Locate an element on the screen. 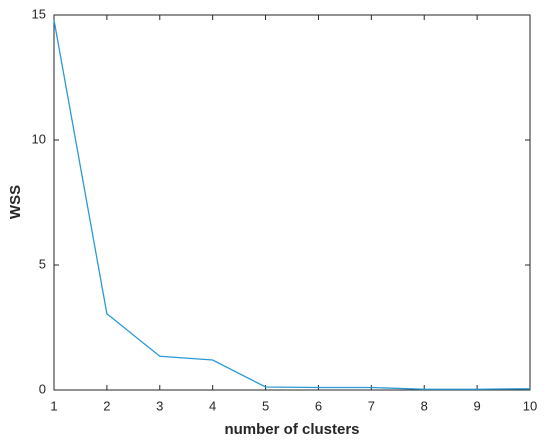 The height and width of the screenshot is (445, 550). x-tick-label: 5 is located at coordinates (265, 405).